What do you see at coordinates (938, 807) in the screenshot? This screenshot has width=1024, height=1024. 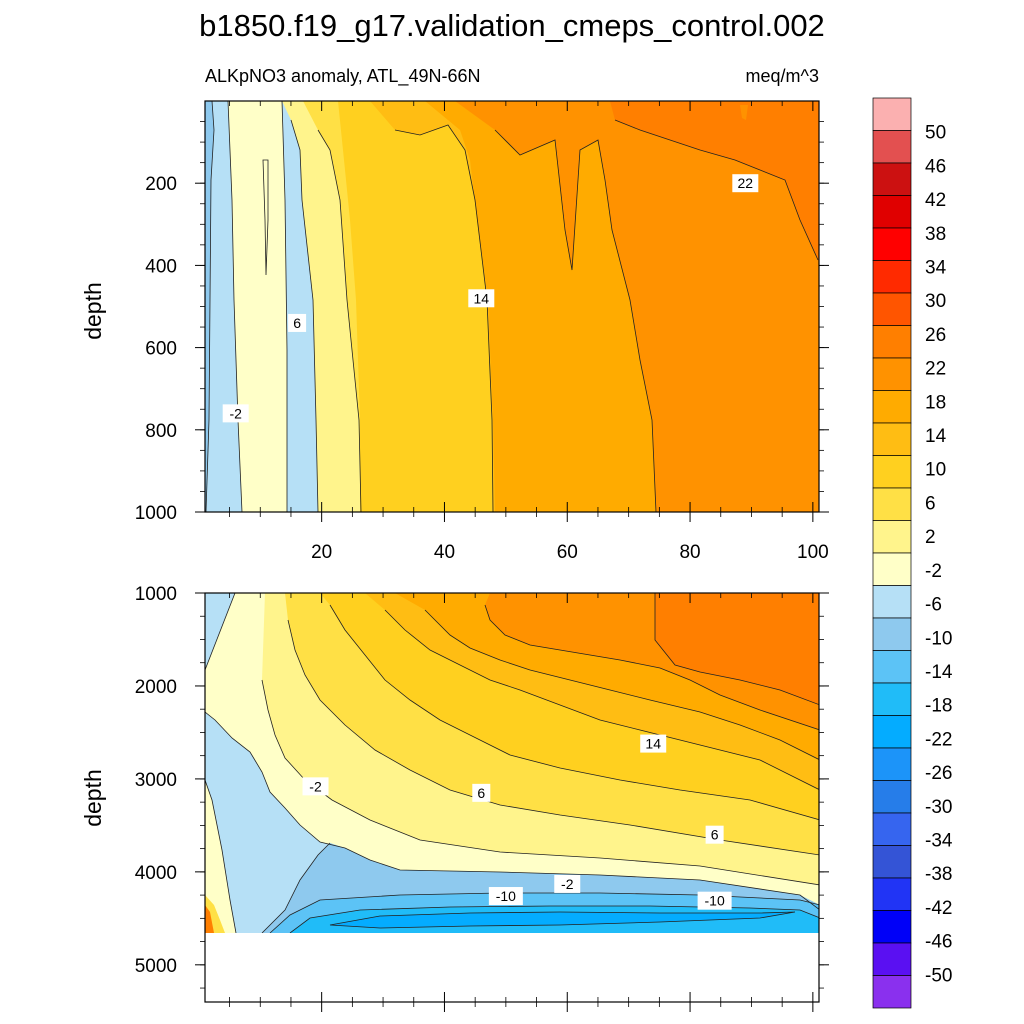 I see `colorbar-label: -30` at bounding box center [938, 807].